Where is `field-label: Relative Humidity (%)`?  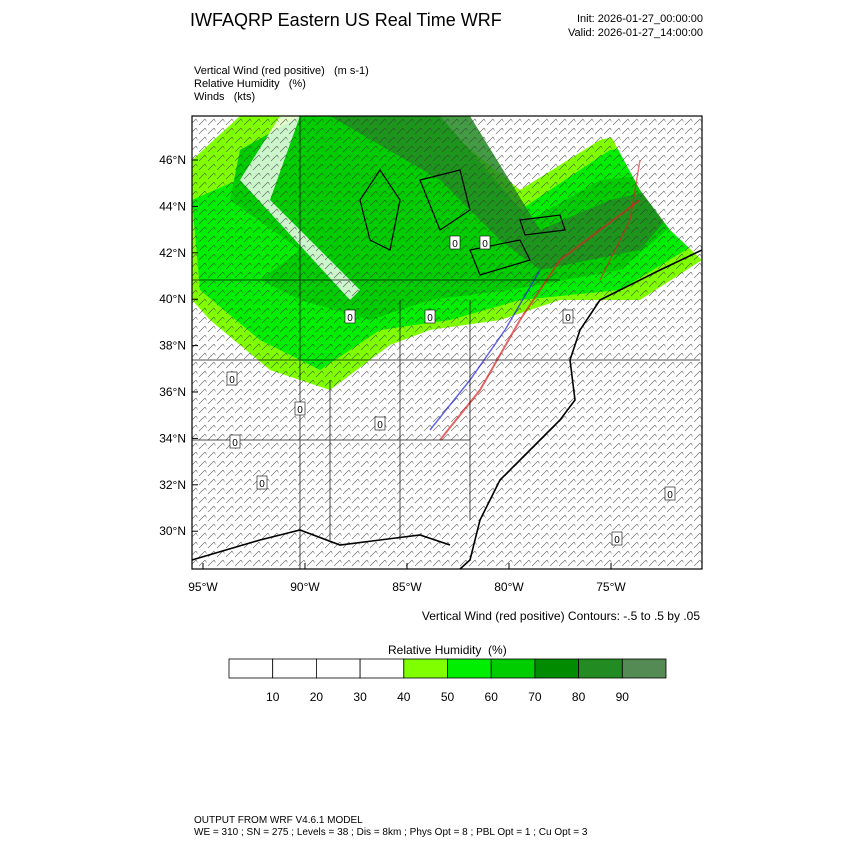 field-label: Relative Humidity (%) is located at coordinates (250, 84).